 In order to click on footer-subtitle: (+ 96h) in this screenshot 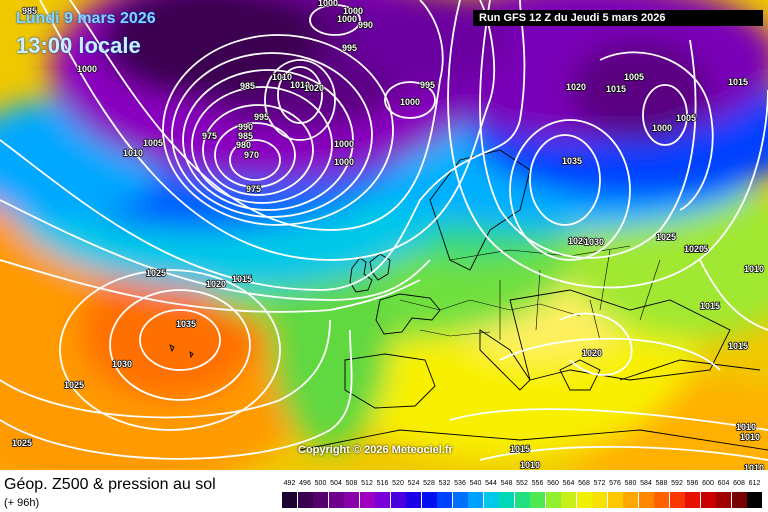, I will do `click(22, 503)`.